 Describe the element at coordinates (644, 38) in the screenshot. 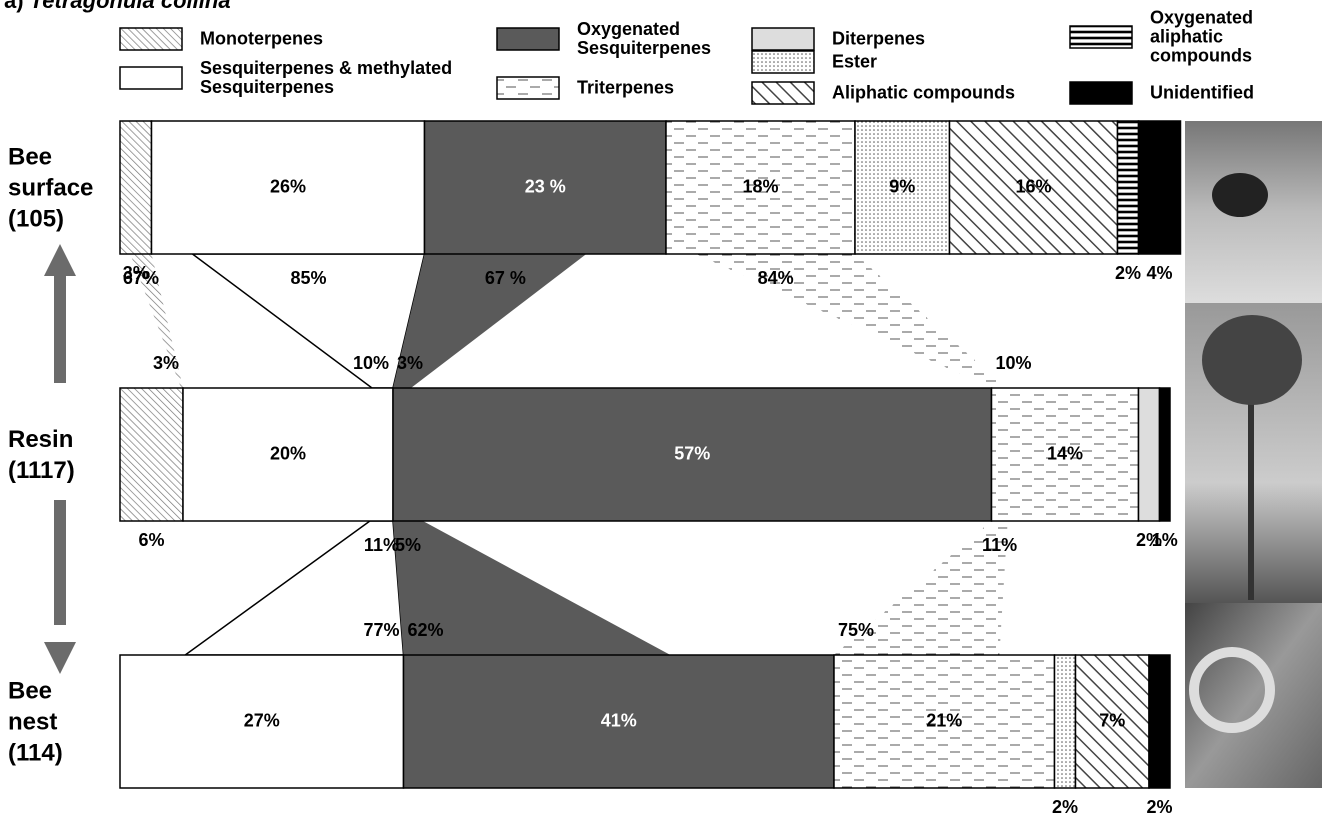

I see `legend-label: Oxygenated Sesquiterpenes` at that location.